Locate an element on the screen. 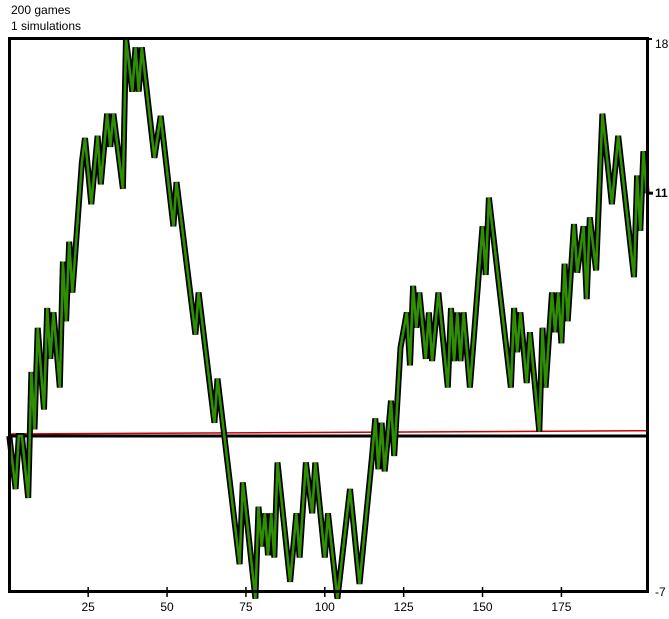  x-axis: 25 50 75 100 125 150 175 is located at coordinates (326, 600).